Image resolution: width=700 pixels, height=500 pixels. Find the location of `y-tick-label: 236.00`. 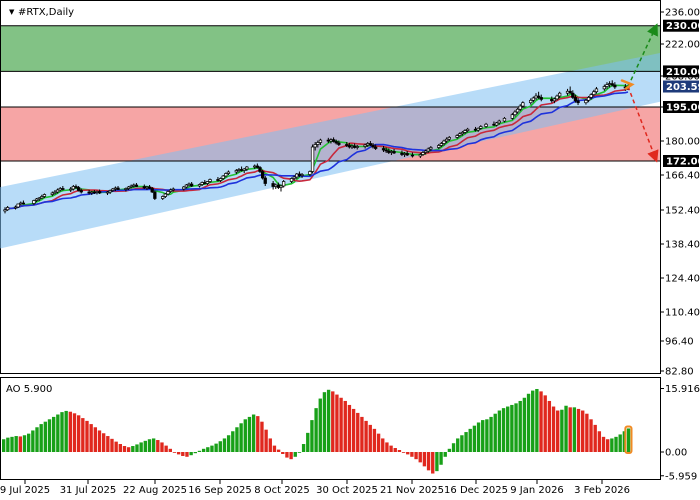

y-tick-label: 236.00 is located at coordinates (682, 13).